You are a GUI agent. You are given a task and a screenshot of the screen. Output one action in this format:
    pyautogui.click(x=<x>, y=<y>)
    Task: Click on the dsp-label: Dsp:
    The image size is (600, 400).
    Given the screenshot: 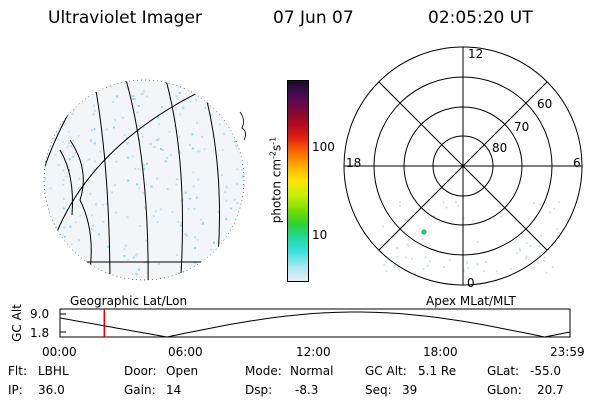 What is the action you would take?
    pyautogui.click(x=259, y=390)
    